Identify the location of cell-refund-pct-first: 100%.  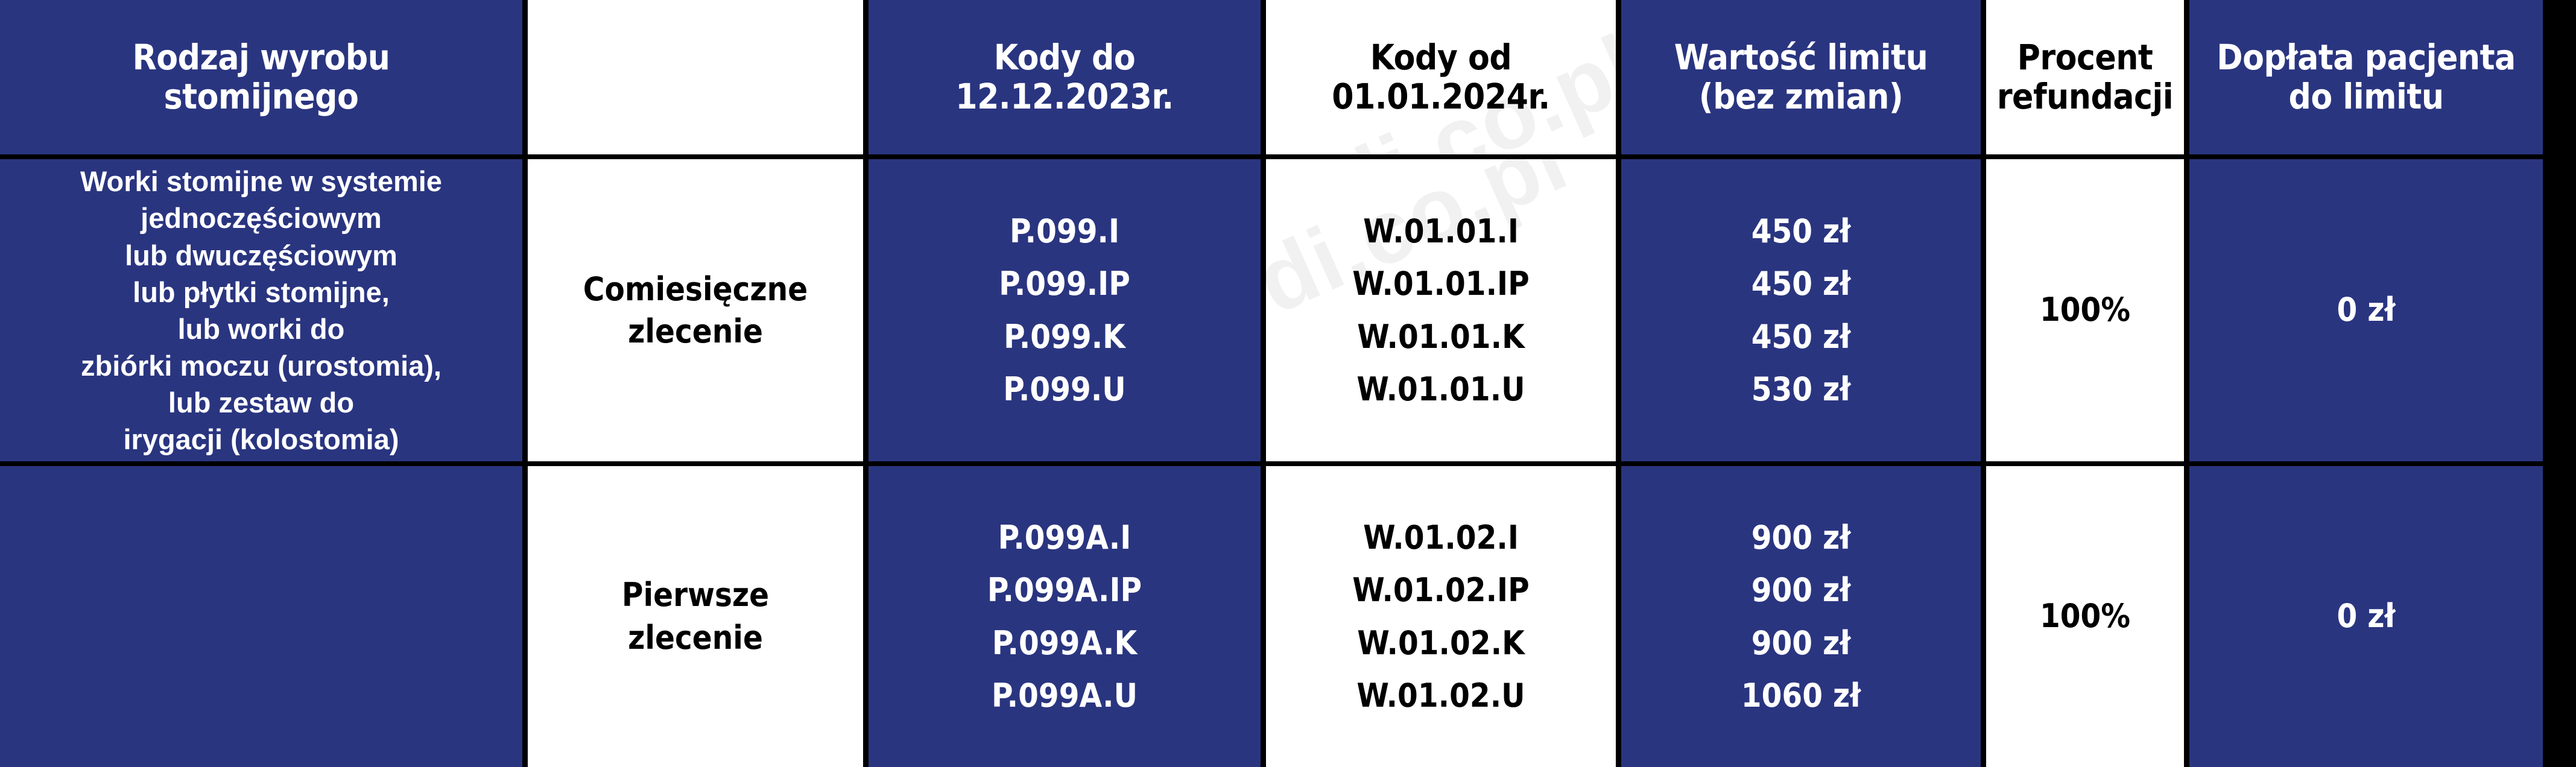
(2085, 617).